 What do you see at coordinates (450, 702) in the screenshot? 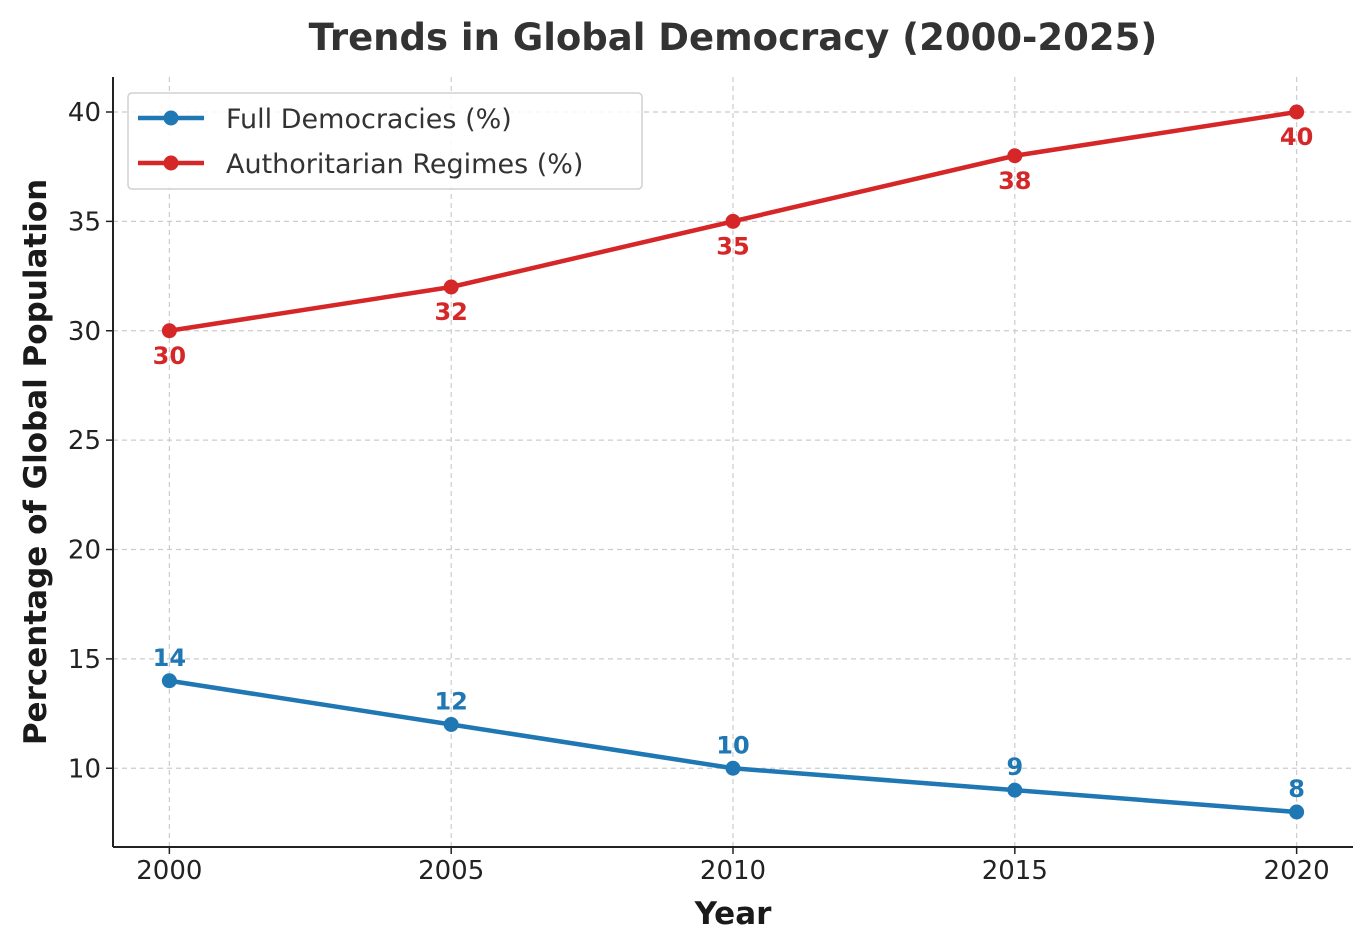
I see `data-label: 12` at bounding box center [450, 702].